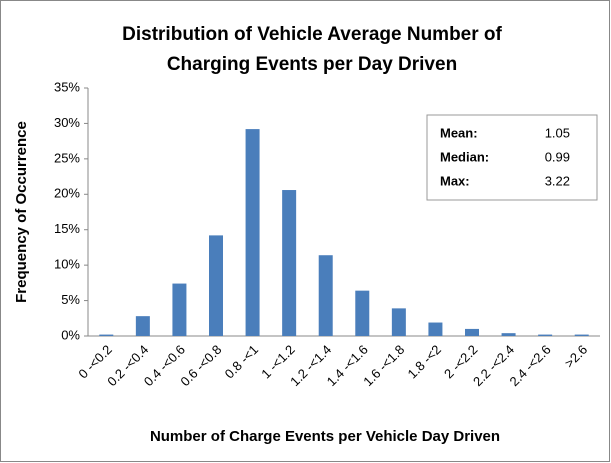 The height and width of the screenshot is (463, 611). What do you see at coordinates (312, 64) in the screenshot?
I see `chart-title: Charging Events per Day Driven` at bounding box center [312, 64].